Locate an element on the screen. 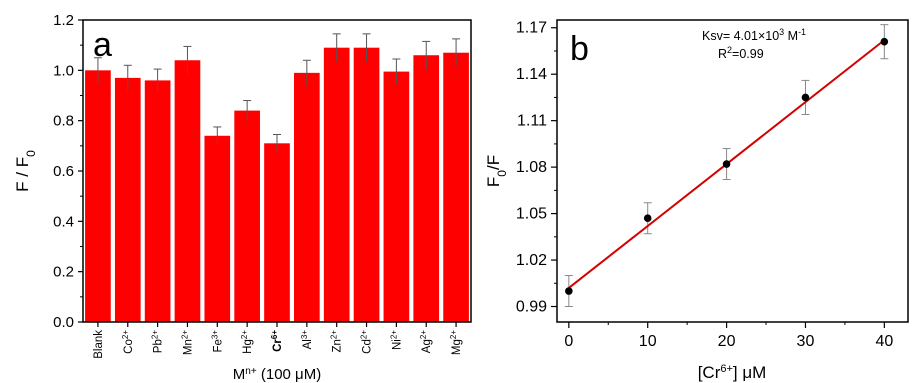 The width and height of the screenshot is (923, 383). y-axis: 0.99 1.02 1.05 1.08 1.11 1.14 1.17 is located at coordinates (536, 168).